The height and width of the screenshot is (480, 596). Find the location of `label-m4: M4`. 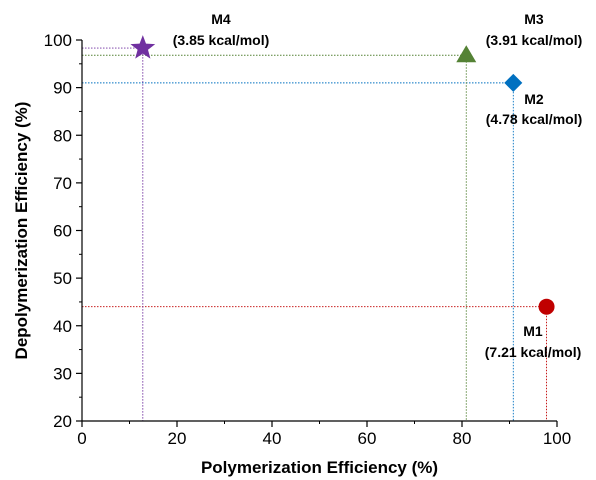

label-m4: M4 is located at coordinates (221, 19).